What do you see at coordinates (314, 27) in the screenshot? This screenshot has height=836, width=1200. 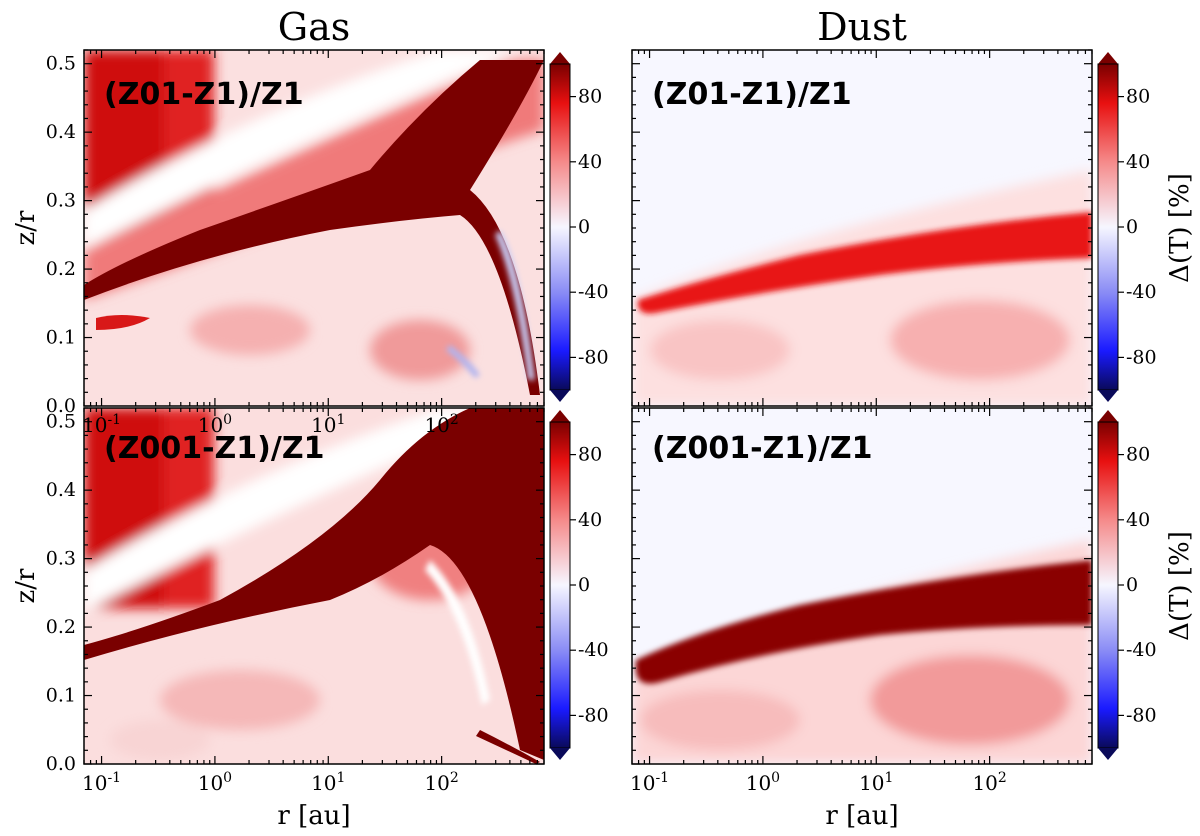 I see `column-title-gas: Gas` at bounding box center [314, 27].